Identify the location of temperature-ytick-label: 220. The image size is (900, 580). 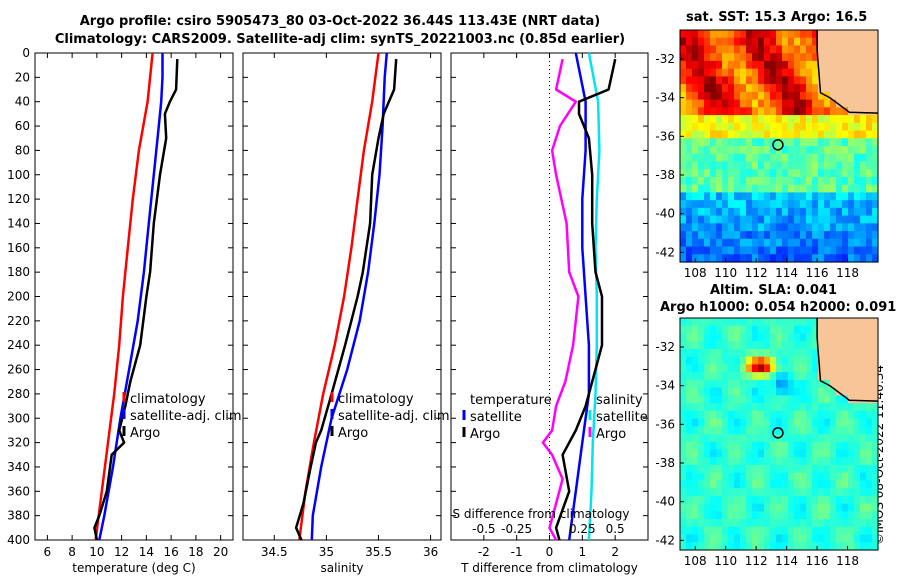
(18, 321).